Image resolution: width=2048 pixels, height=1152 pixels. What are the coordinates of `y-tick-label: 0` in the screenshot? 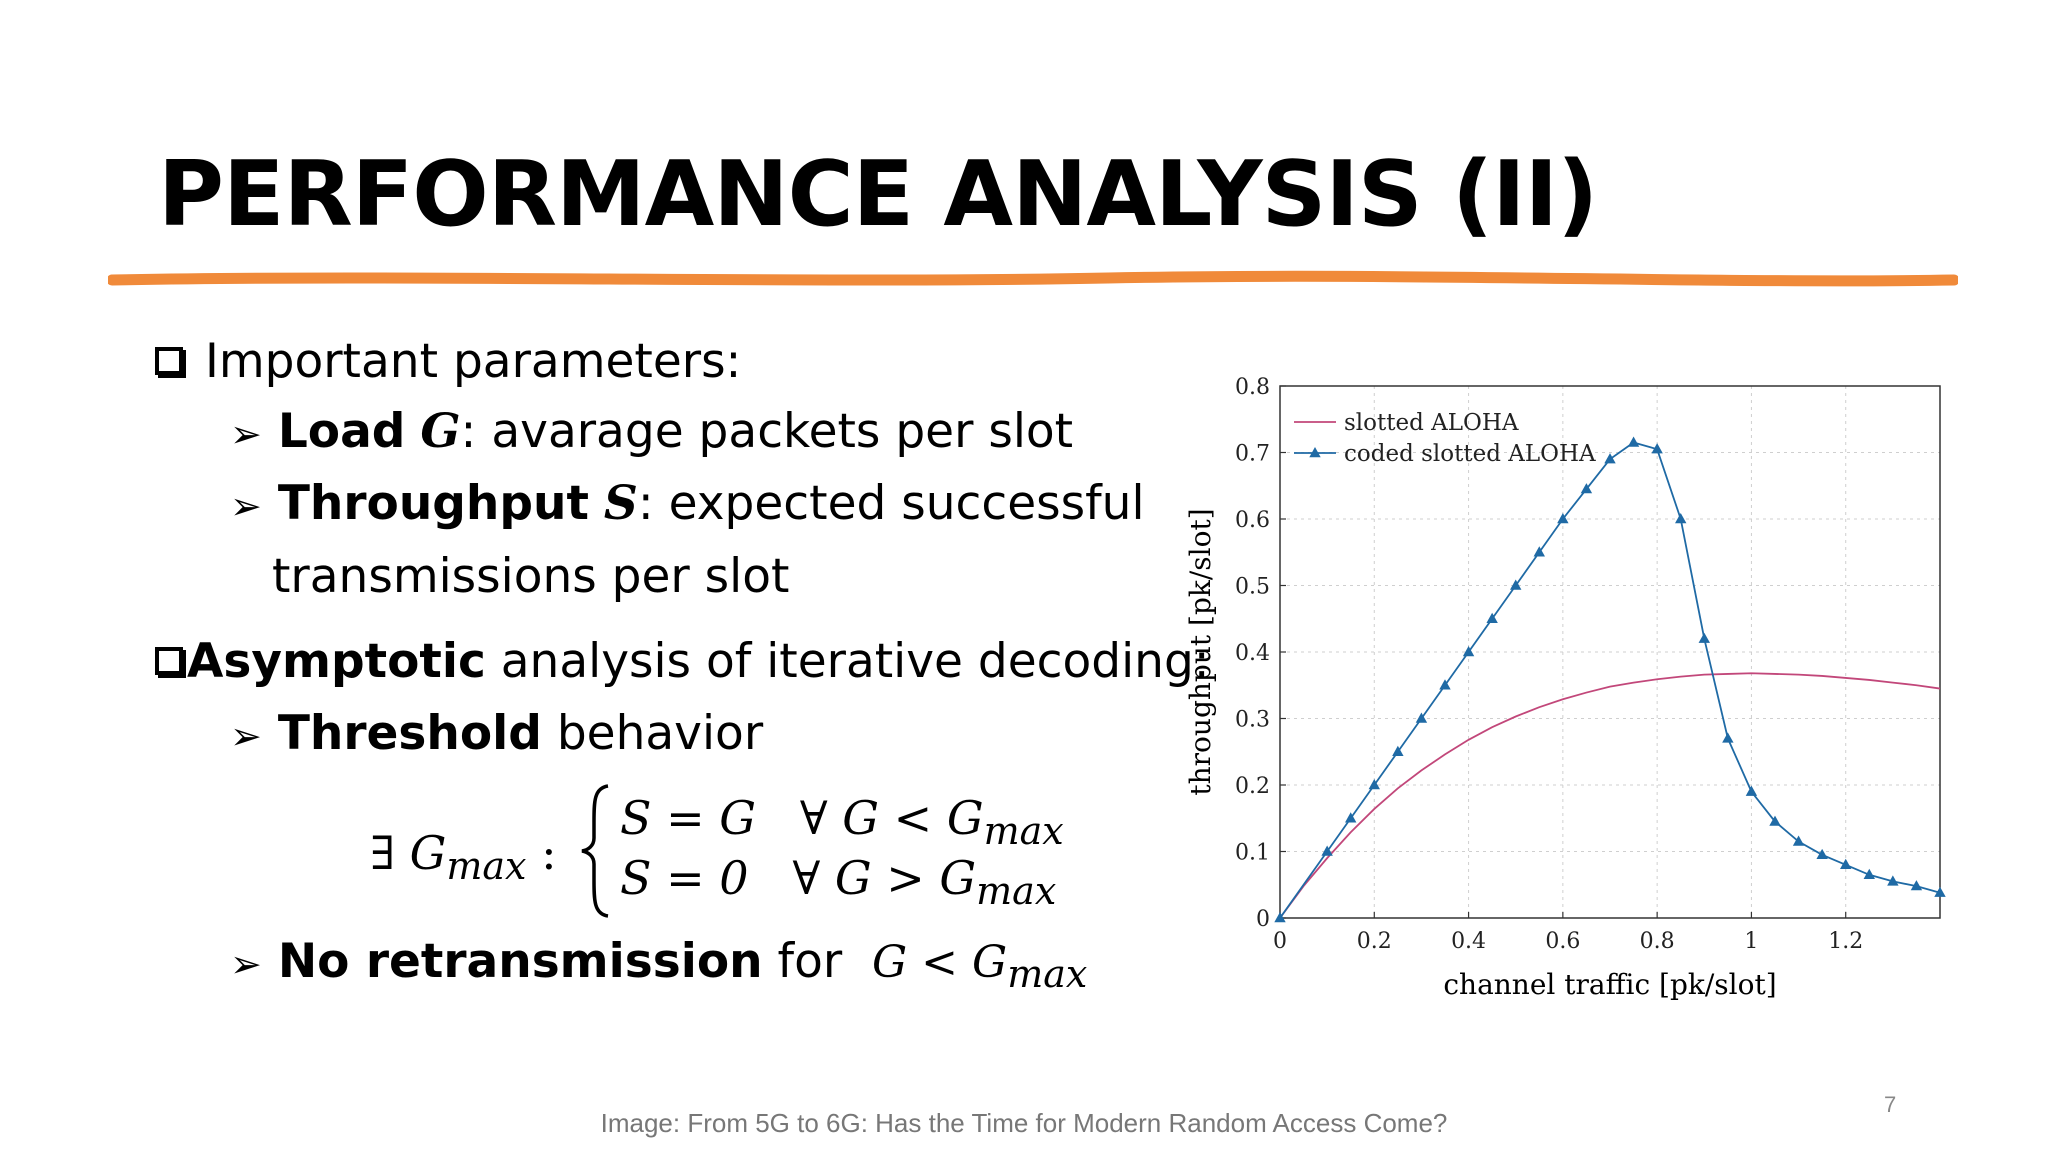 It's located at (1263, 919).